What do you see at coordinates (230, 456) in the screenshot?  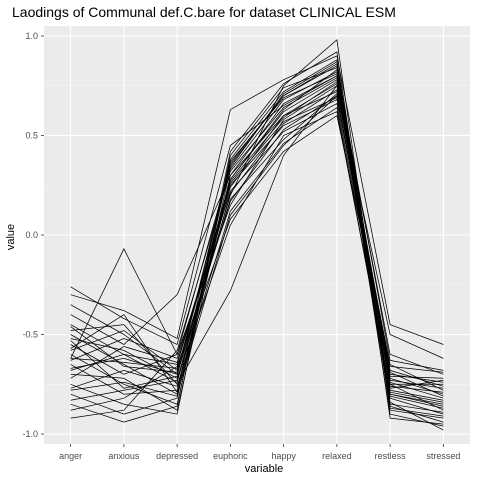 I see `x-tick-label: euphoric` at bounding box center [230, 456].